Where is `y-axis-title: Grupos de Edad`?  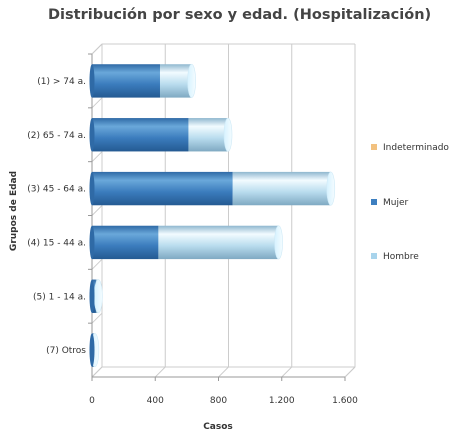
y-axis-title: Grupos de Edad is located at coordinates (14, 211).